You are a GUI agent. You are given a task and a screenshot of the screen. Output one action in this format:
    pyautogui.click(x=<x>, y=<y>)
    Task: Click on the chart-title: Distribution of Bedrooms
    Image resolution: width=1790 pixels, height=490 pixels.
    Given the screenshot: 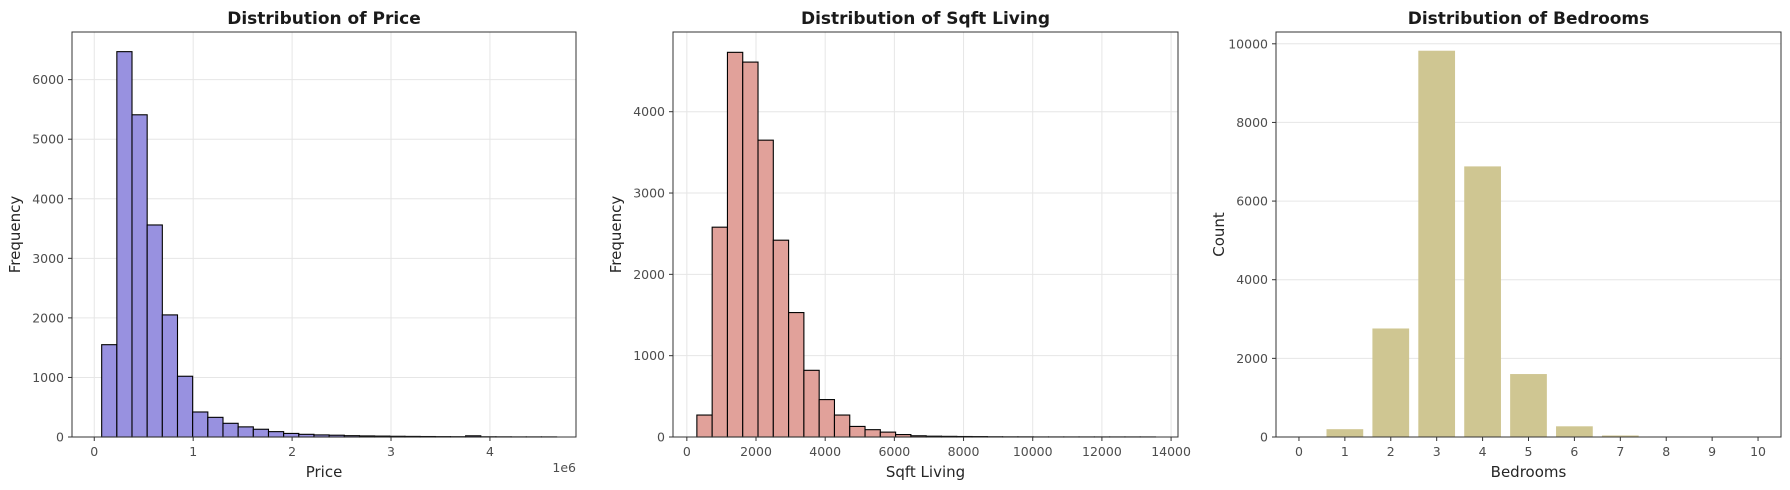 What is the action you would take?
    pyautogui.click(x=1529, y=19)
    